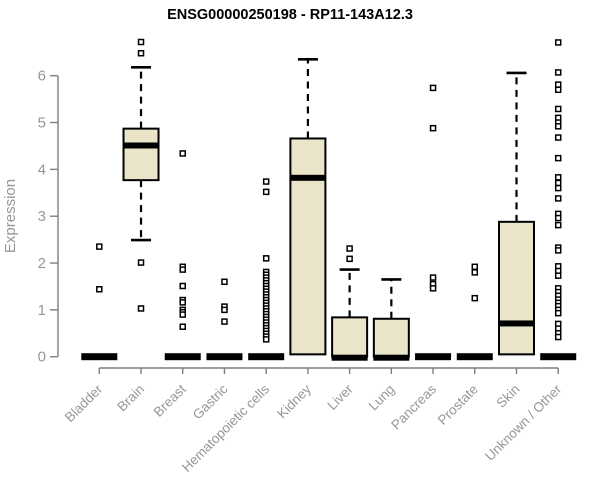 The image size is (600, 500). Describe the element at coordinates (42, 169) in the screenshot. I see `y-tick-label: 4` at that location.